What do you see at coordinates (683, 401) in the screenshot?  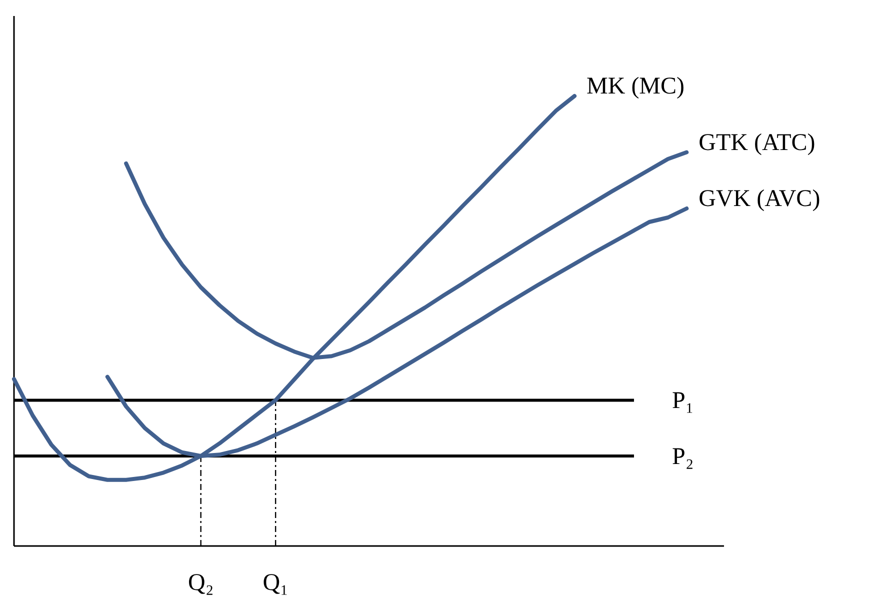 I see `ref-line-label: P₁` at bounding box center [683, 401].